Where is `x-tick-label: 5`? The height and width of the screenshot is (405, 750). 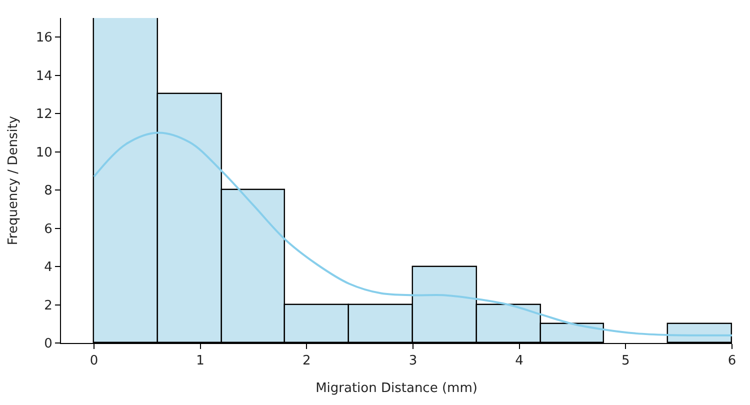
x-tick-label: 5 is located at coordinates (626, 361).